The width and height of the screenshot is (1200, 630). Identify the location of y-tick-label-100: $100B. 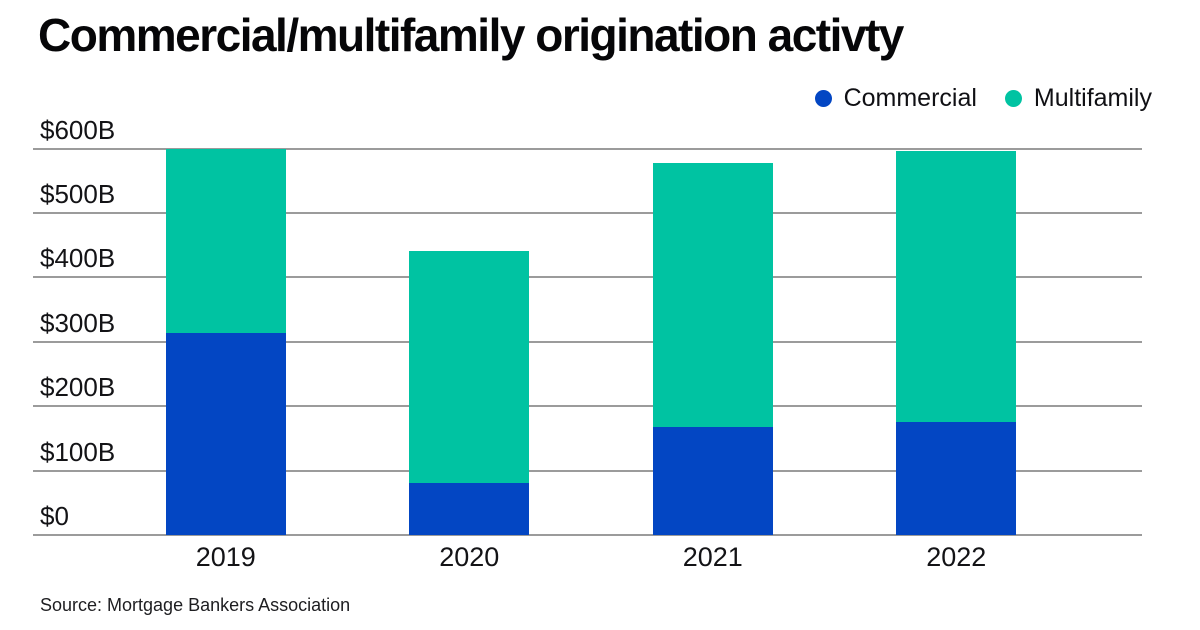
(78, 451).